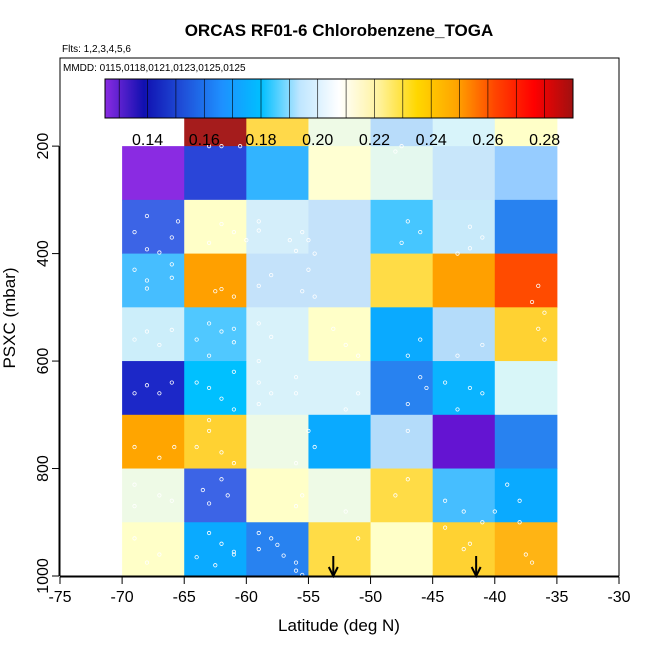  What do you see at coordinates (308, 597) in the screenshot?
I see `x-tick-label: -55` at bounding box center [308, 597].